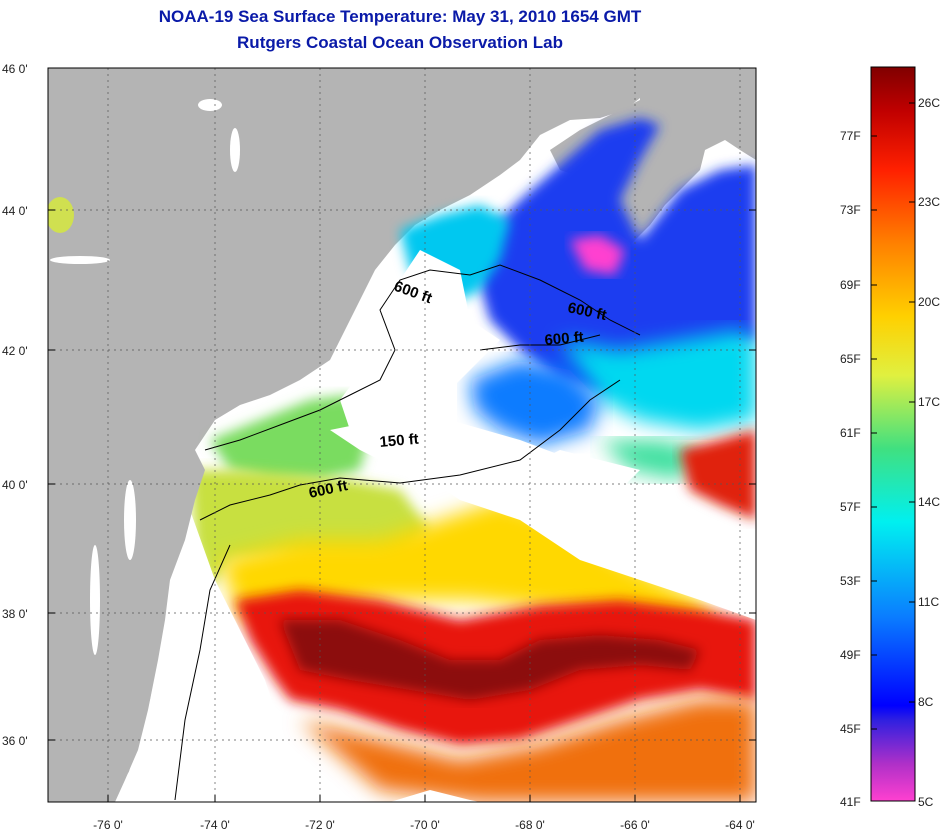  What do you see at coordinates (929, 302) in the screenshot?
I see `colorbar-c-20: 20C` at bounding box center [929, 302].